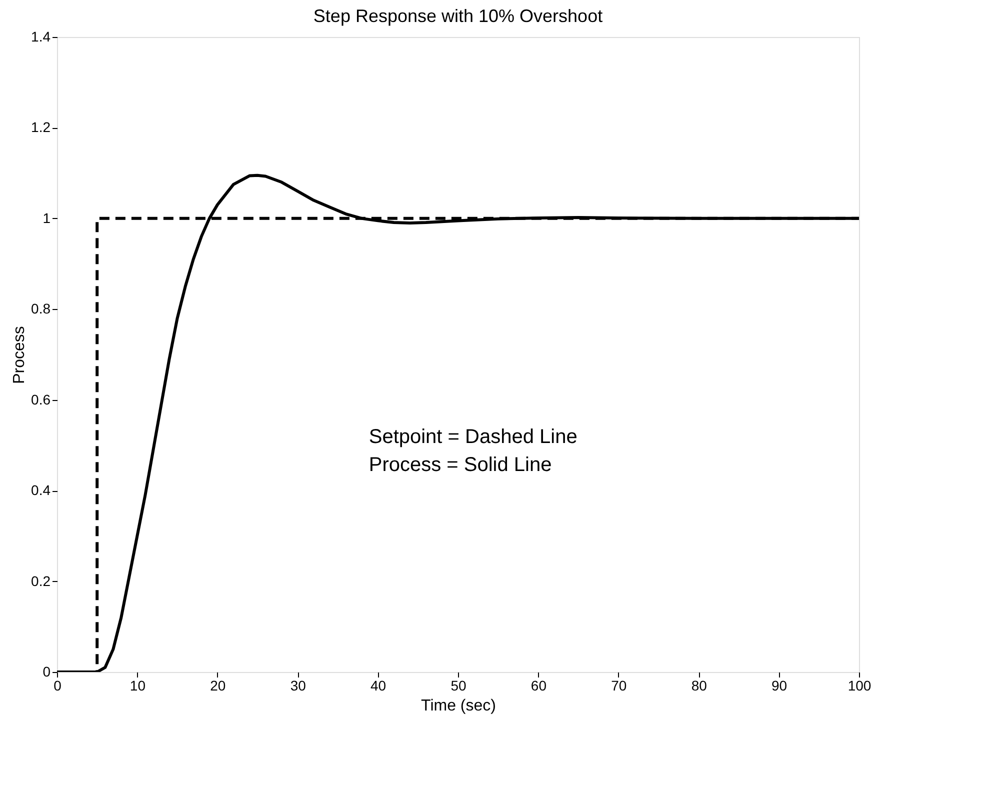 The width and height of the screenshot is (985, 810). What do you see at coordinates (458, 16) in the screenshot?
I see `chart-title: Step Response with 10% Overshoot` at bounding box center [458, 16].